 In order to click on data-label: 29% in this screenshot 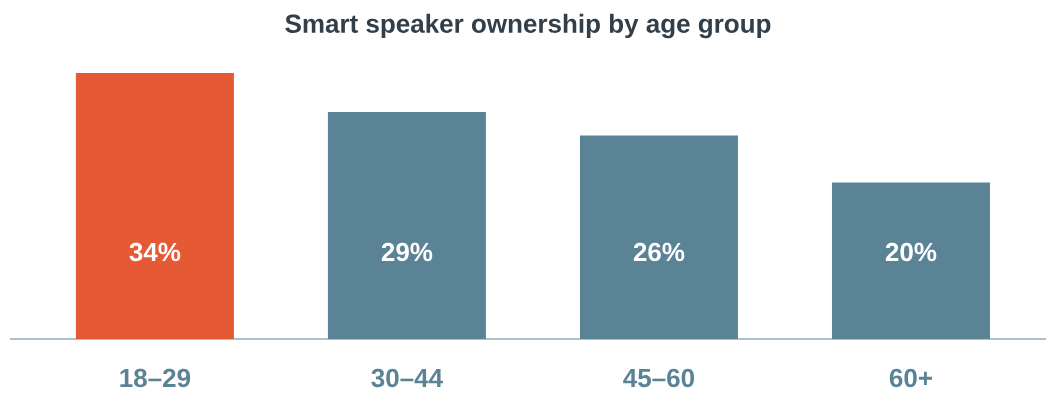, I will do `click(407, 252)`.